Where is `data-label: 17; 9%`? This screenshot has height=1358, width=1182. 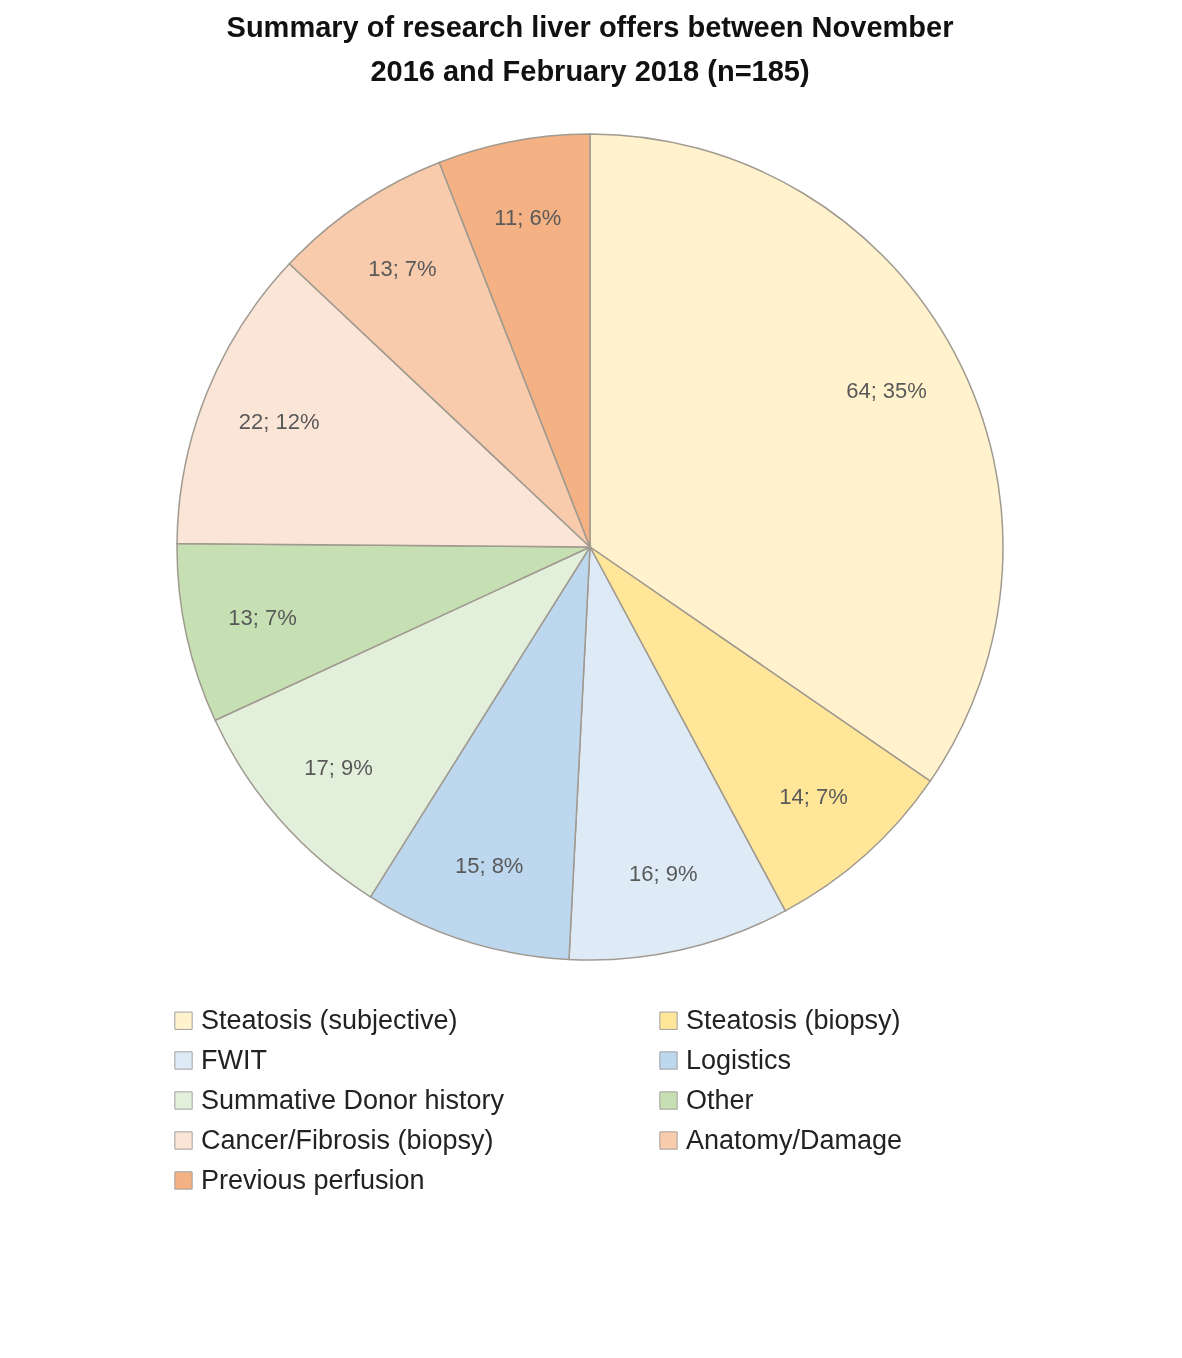
data-label: 17; 9% is located at coordinates (338, 768).